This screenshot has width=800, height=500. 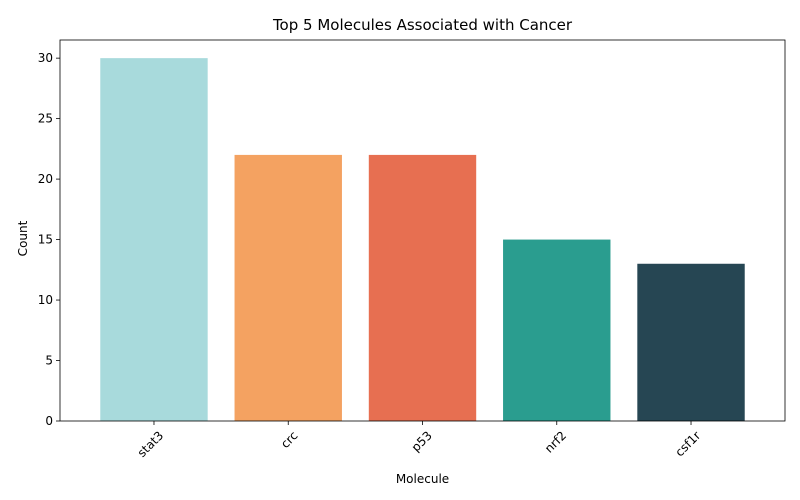 I want to click on y-tick-label: 15, so click(x=45, y=240).